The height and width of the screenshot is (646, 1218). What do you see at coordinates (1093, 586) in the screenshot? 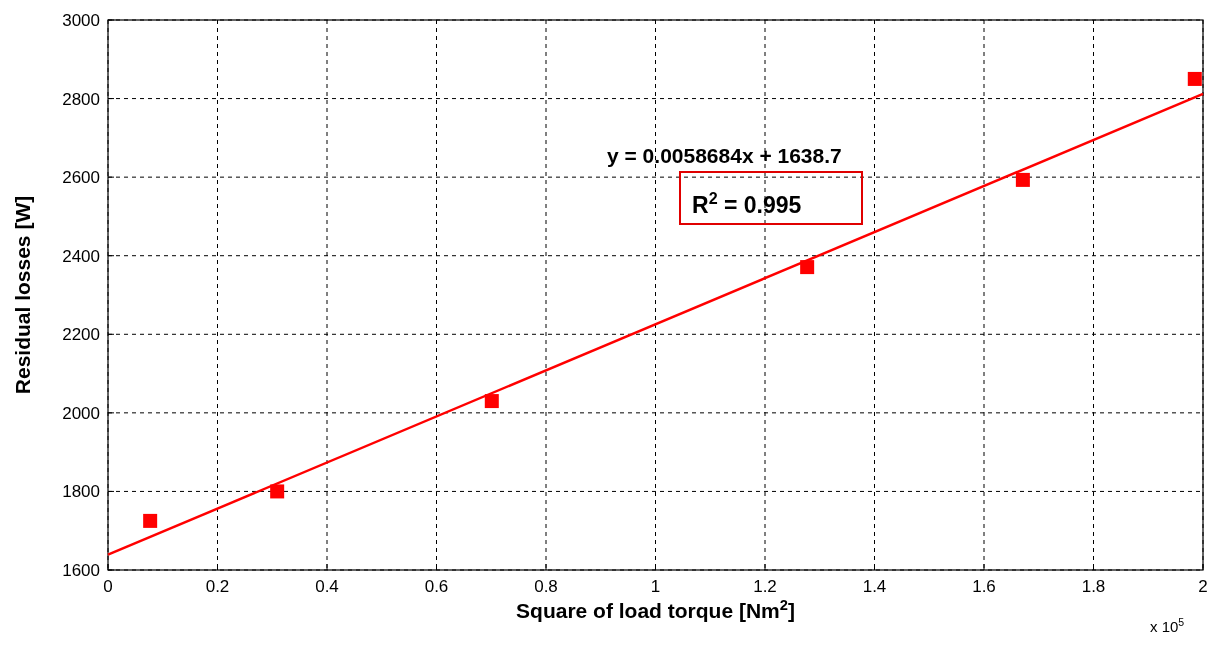
I see `x-tick-label: 1.8` at bounding box center [1093, 586].